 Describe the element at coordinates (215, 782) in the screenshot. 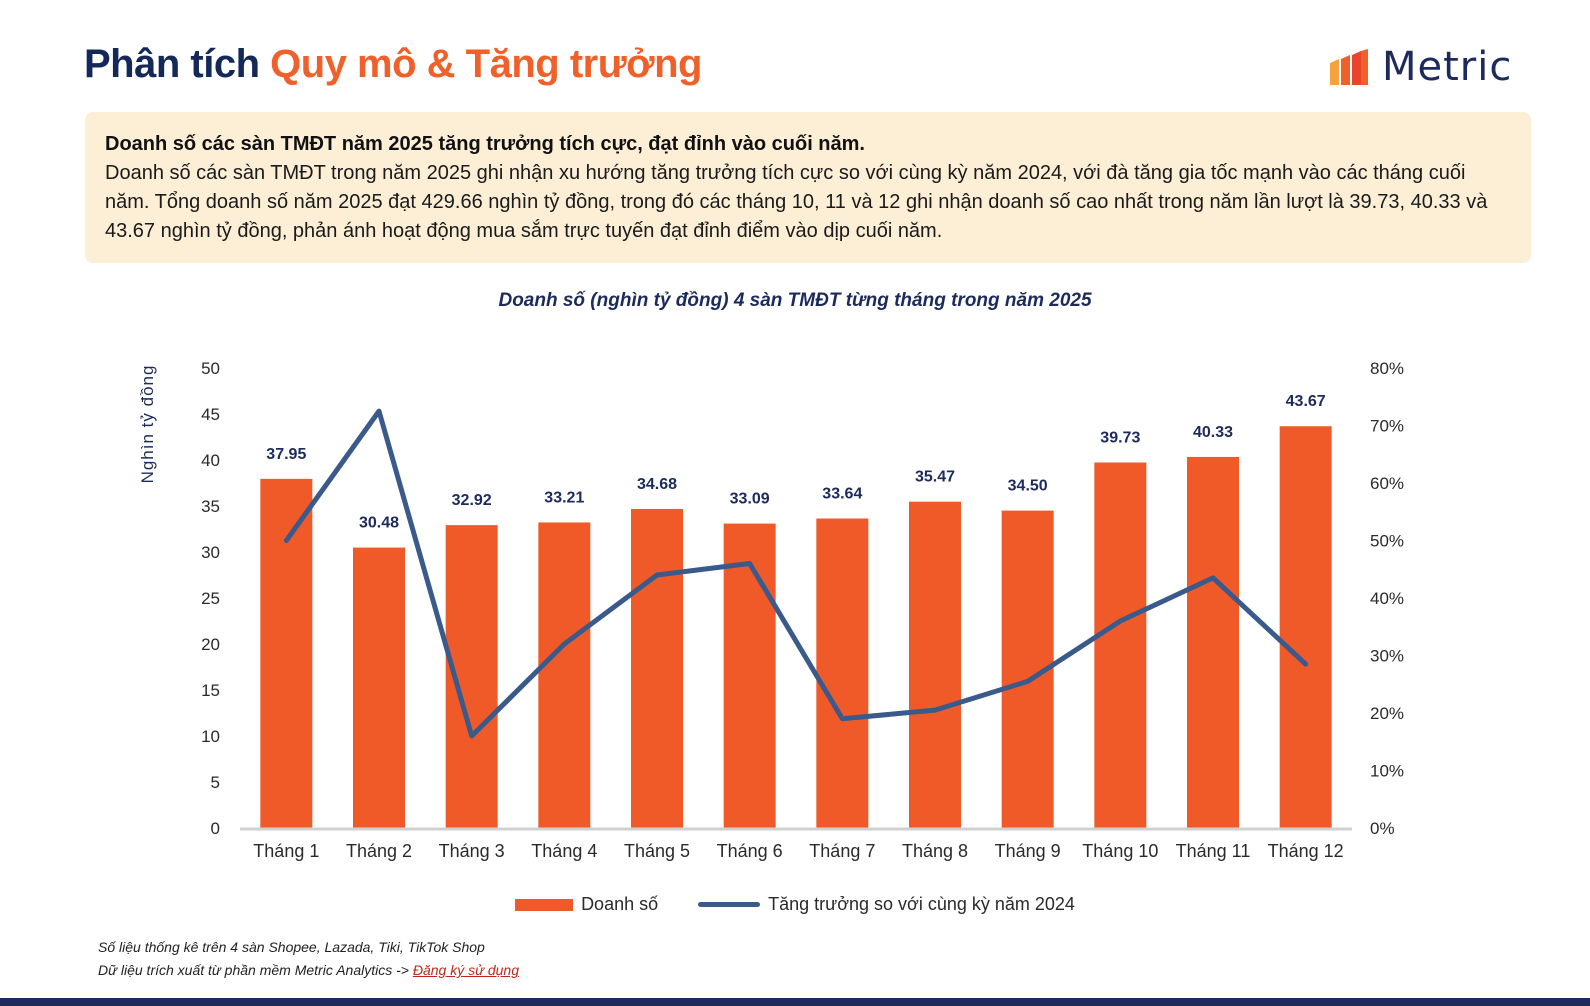

I see `y-tick-label: 5` at that location.